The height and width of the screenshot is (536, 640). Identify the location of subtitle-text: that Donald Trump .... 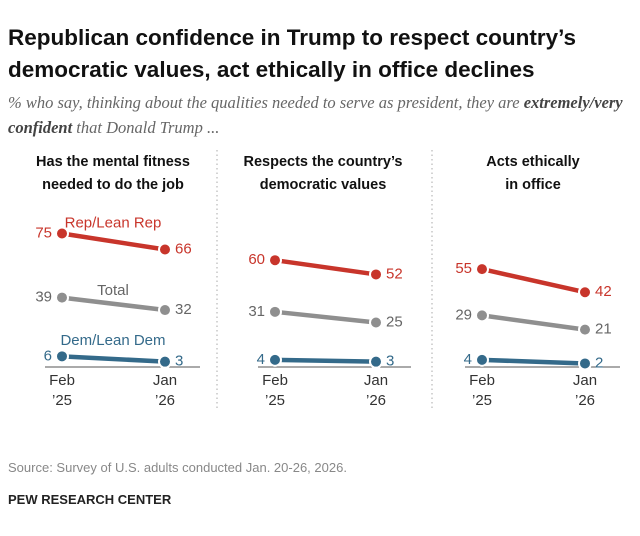
(148, 127).